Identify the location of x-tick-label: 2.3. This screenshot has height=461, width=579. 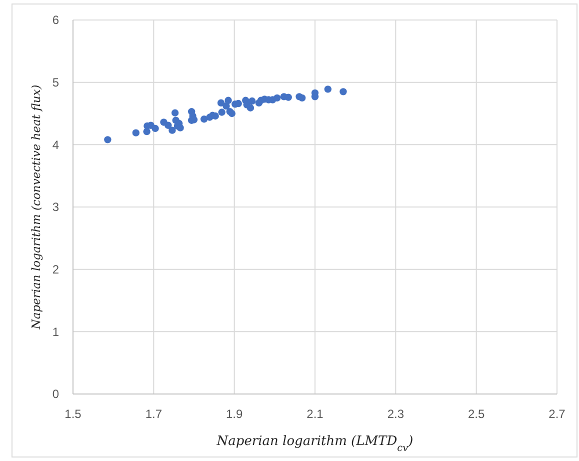
(395, 414).